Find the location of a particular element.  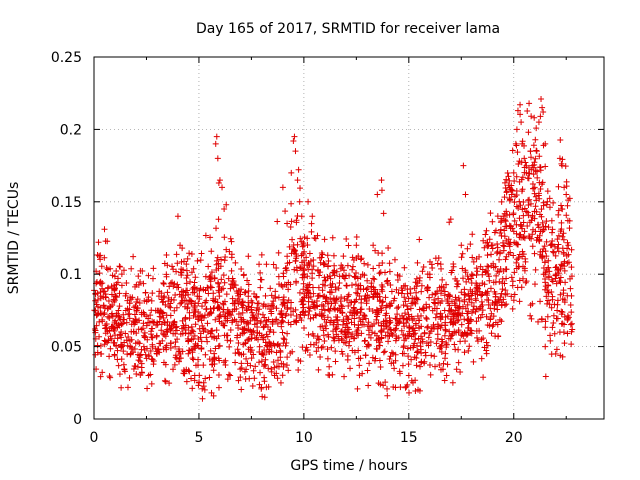

x-tick-label: 20 is located at coordinates (514, 438).